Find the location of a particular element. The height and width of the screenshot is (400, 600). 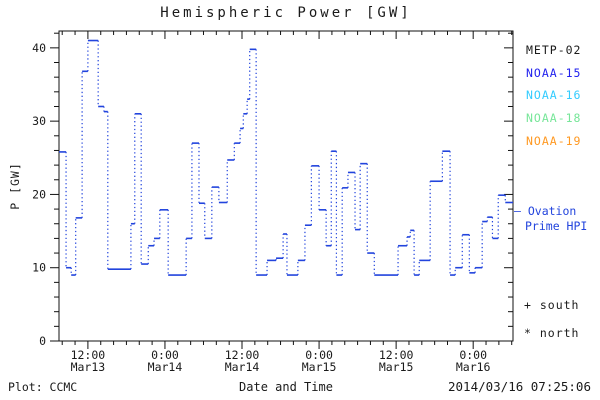

ovation-prime-note: — Ovation Prime HPI is located at coordinates (550, 219).